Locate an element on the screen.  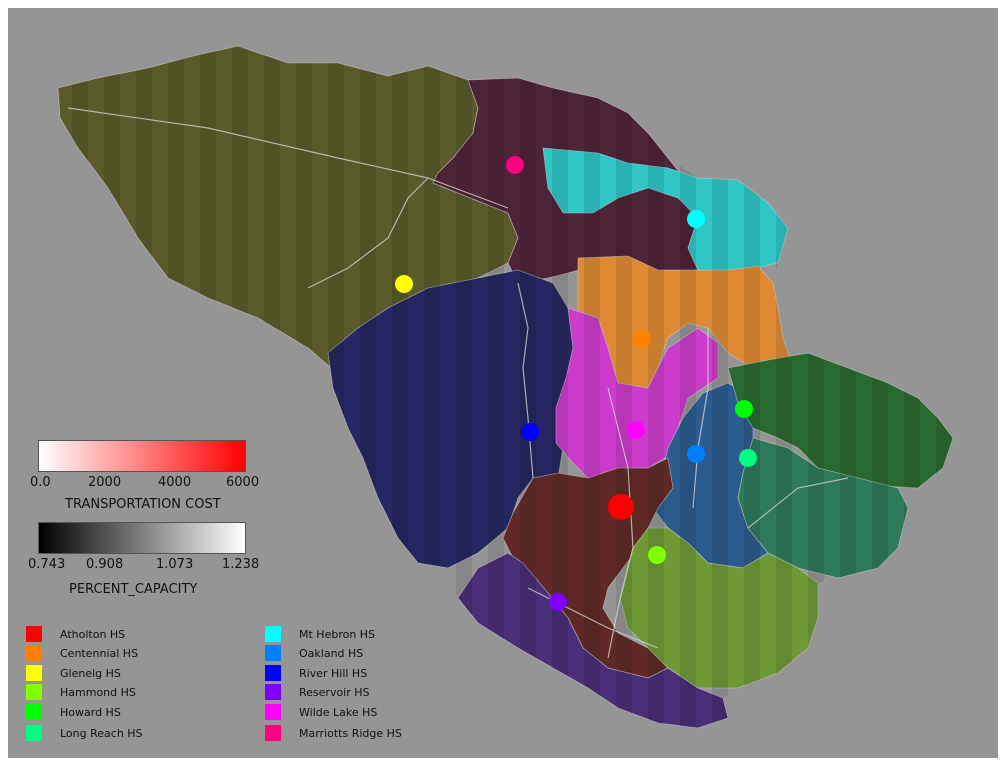
legend-item: Mt Hebron HS is located at coordinates (320, 634).